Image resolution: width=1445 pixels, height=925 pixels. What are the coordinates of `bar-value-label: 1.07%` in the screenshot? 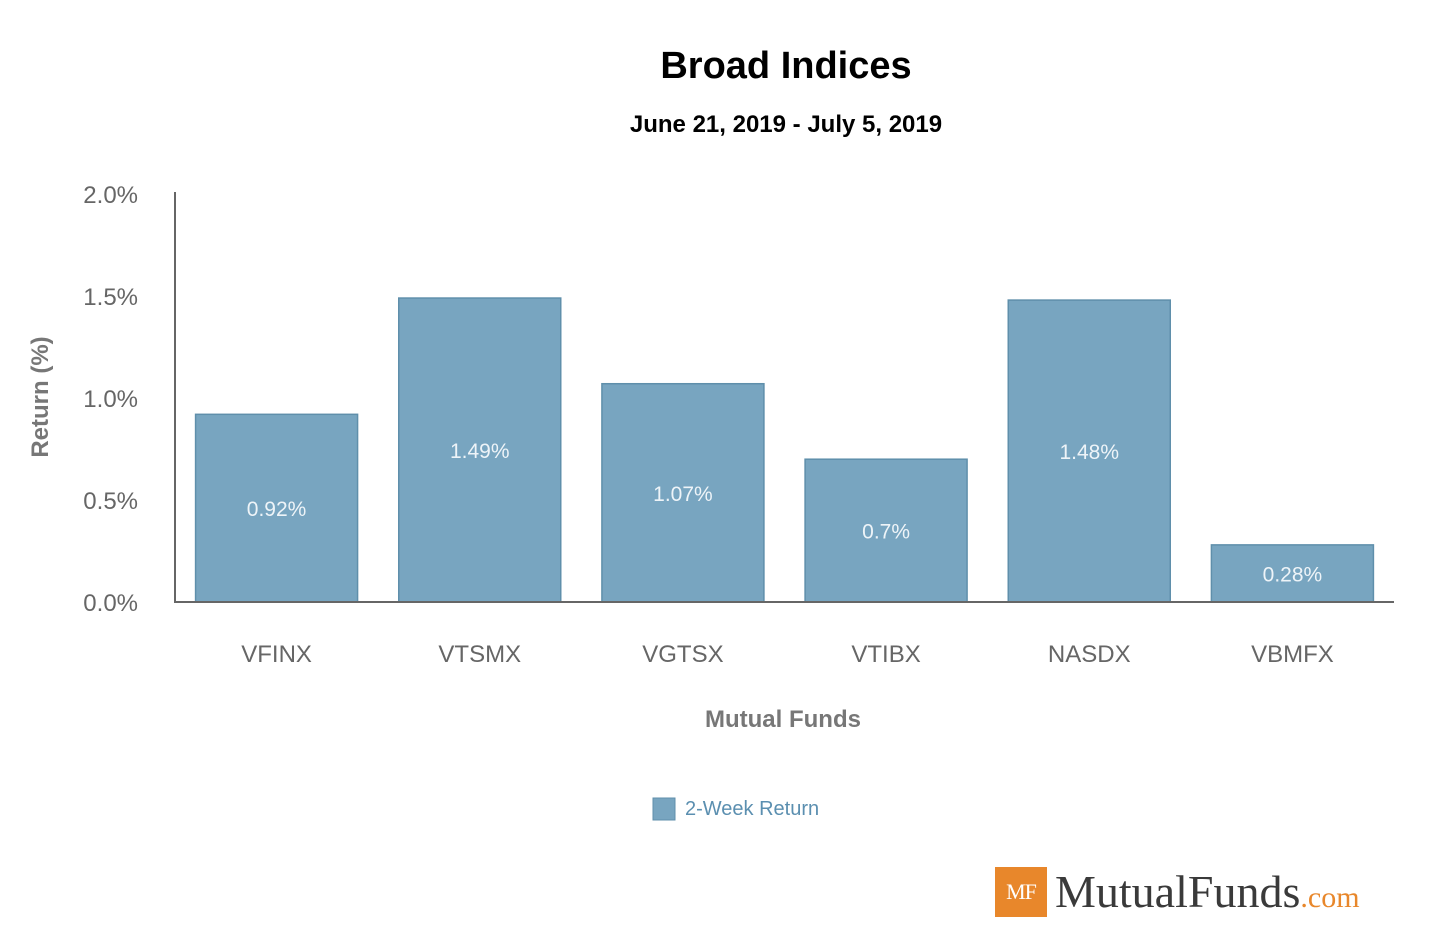 It's located at (683, 494).